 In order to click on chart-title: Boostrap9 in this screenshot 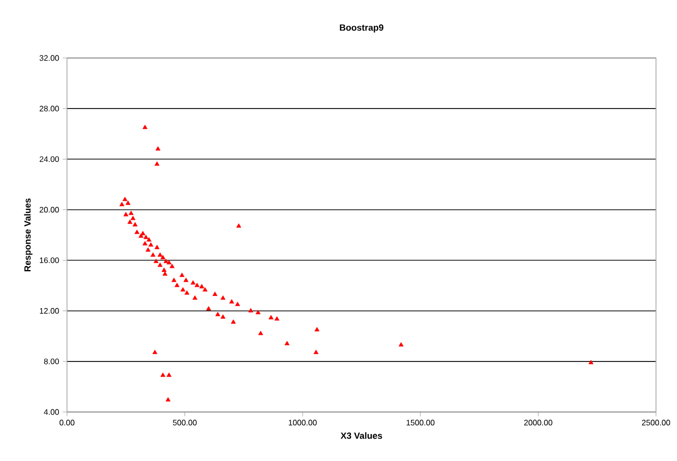, I will do `click(362, 28)`.